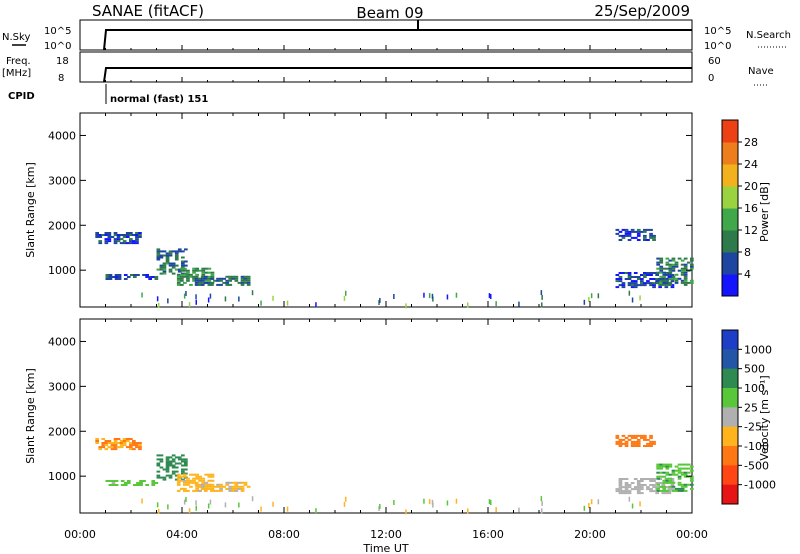 This screenshot has width=800, height=554. What do you see at coordinates (62, 135) in the screenshot?
I see `power-ytick-label: 4000` at bounding box center [62, 135].